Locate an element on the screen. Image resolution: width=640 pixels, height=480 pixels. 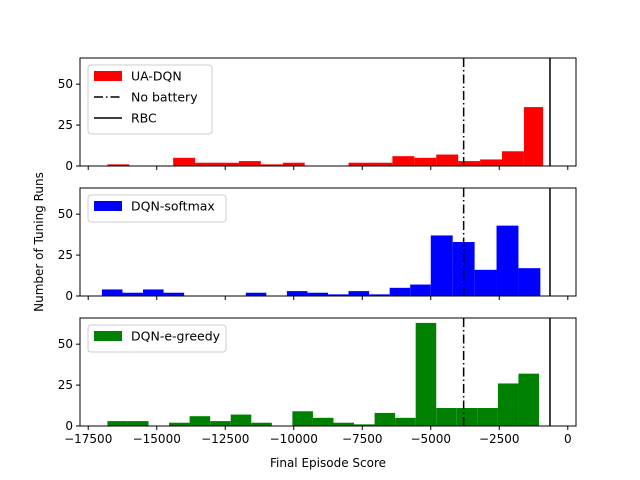
legend-label: RBC is located at coordinates (144, 118).